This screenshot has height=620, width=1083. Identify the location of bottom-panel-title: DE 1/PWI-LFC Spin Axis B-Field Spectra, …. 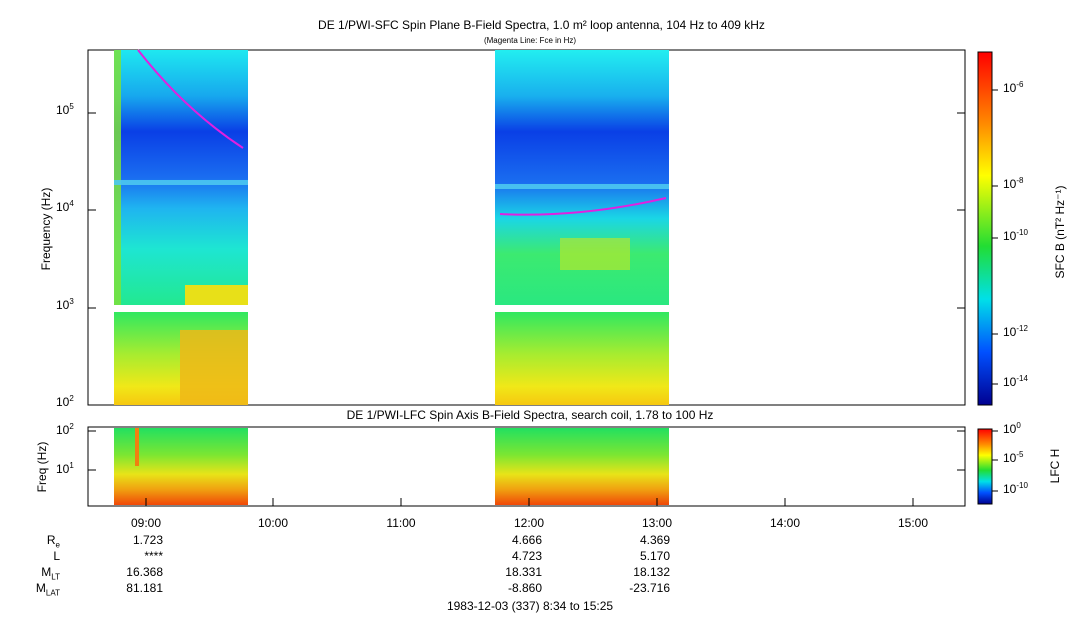
(530, 415).